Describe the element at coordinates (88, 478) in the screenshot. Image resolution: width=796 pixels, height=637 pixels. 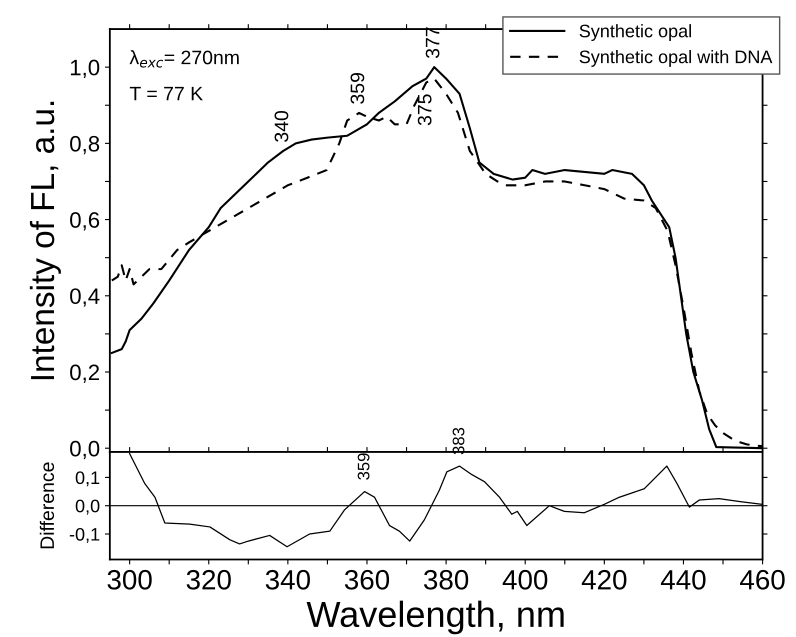
I see `y-tick-label: 0,1` at that location.